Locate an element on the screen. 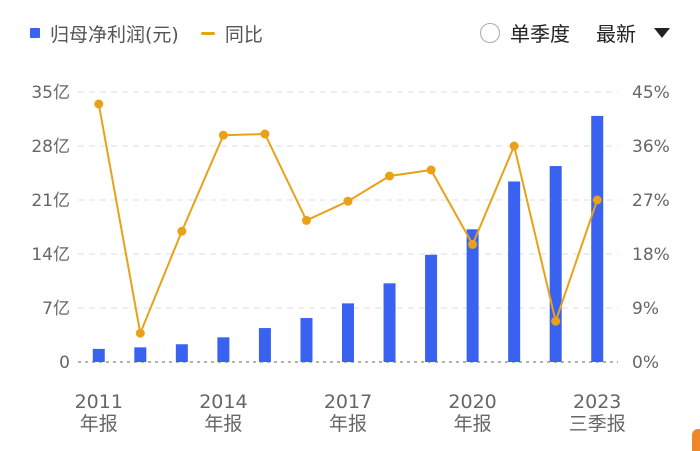 This screenshot has width=700, height=451. line-swatch-icon is located at coordinates (207, 33).